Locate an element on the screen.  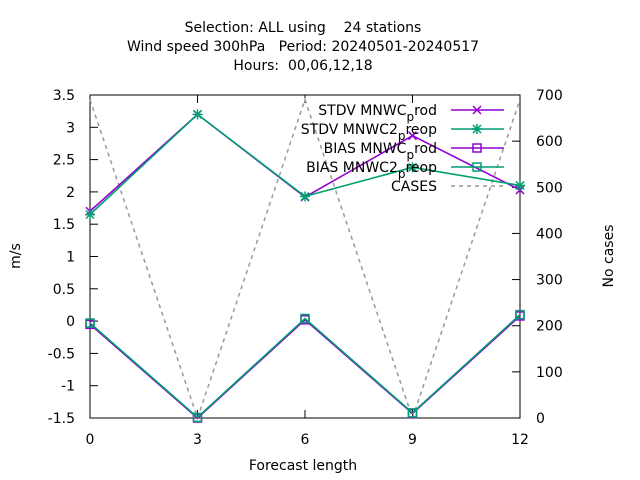
legend-entry: STDV MNWC2preop is located at coordinates (402, 132).